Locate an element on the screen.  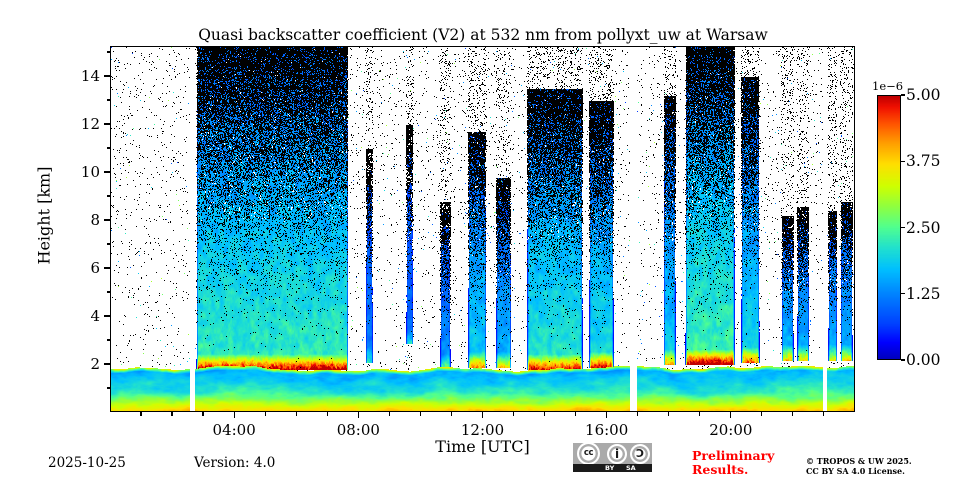
y-axis-tick-label: 12 is located at coordinates (90, 124).